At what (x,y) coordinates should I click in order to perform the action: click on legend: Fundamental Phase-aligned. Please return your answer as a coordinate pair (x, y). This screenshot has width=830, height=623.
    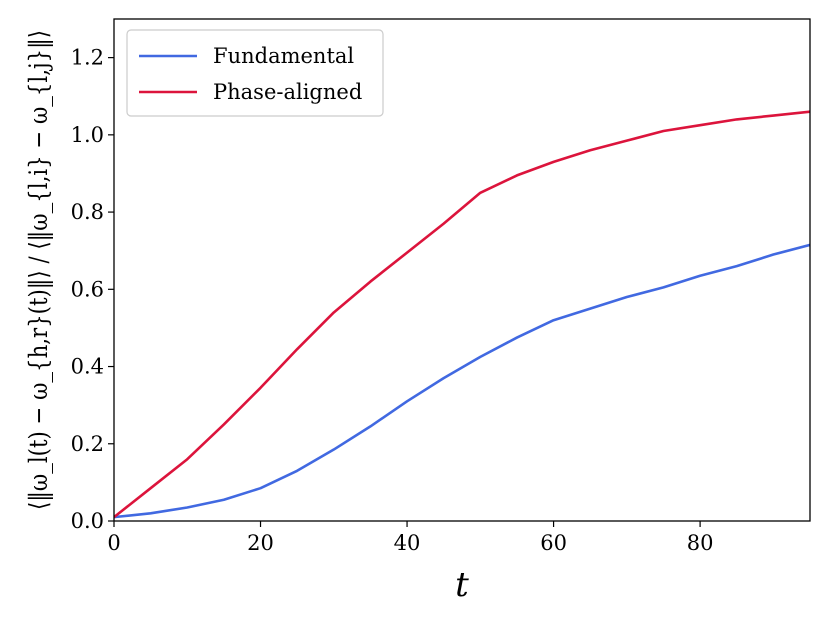
    Looking at the image, I should click on (255, 73).